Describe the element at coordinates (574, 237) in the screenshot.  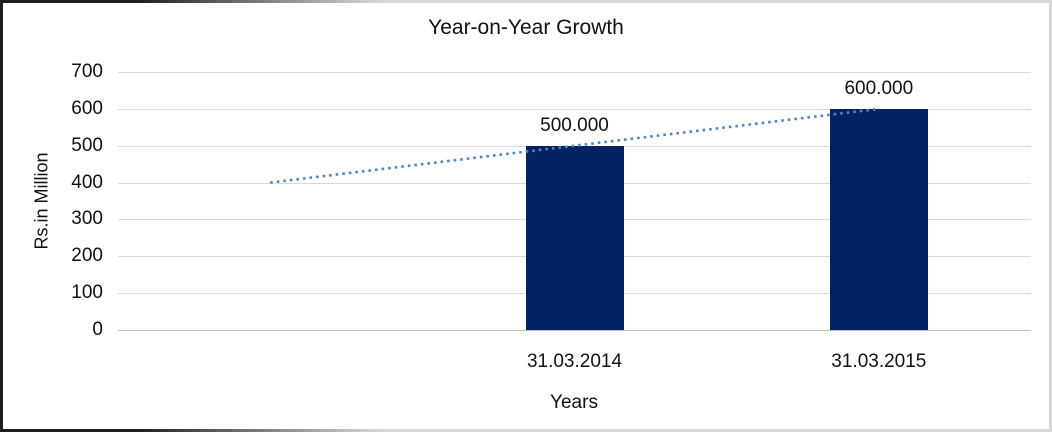
I see `bar-31.03.2014` at that location.